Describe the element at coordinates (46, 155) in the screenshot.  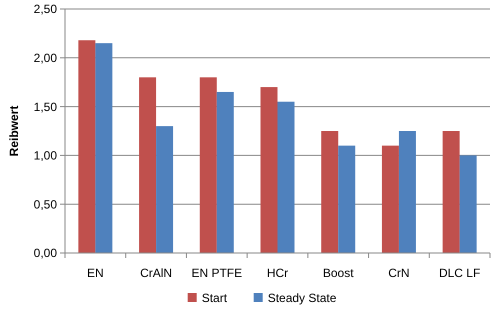
I see `y-tick-label: 1,00` at that location.